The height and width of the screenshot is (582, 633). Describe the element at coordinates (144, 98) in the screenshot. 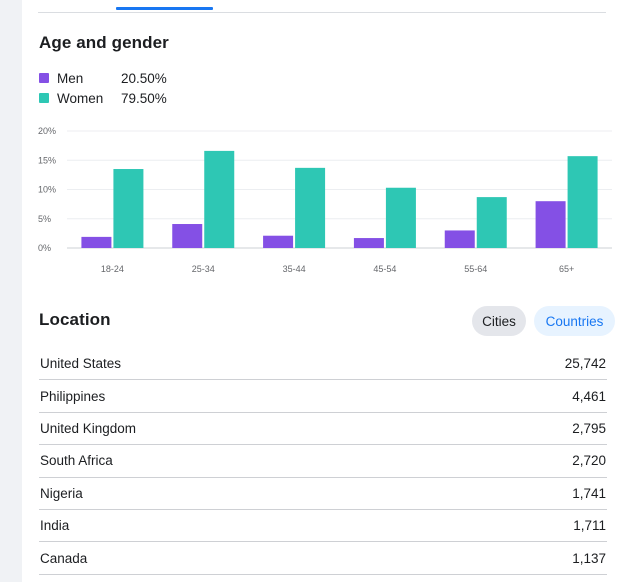

I see `legend-women-value: 79.50%` at that location.